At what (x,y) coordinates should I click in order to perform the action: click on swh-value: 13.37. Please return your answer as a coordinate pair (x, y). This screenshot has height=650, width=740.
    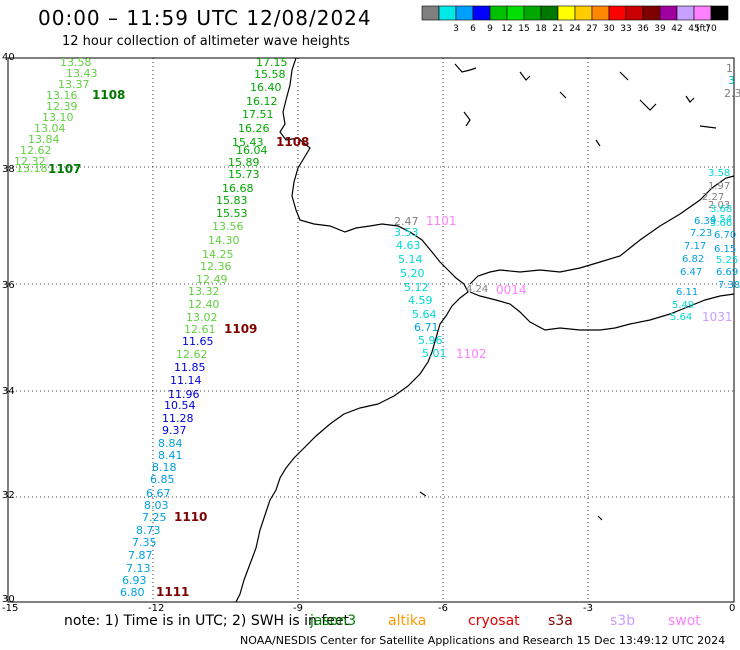
    Looking at the image, I should click on (74, 84).